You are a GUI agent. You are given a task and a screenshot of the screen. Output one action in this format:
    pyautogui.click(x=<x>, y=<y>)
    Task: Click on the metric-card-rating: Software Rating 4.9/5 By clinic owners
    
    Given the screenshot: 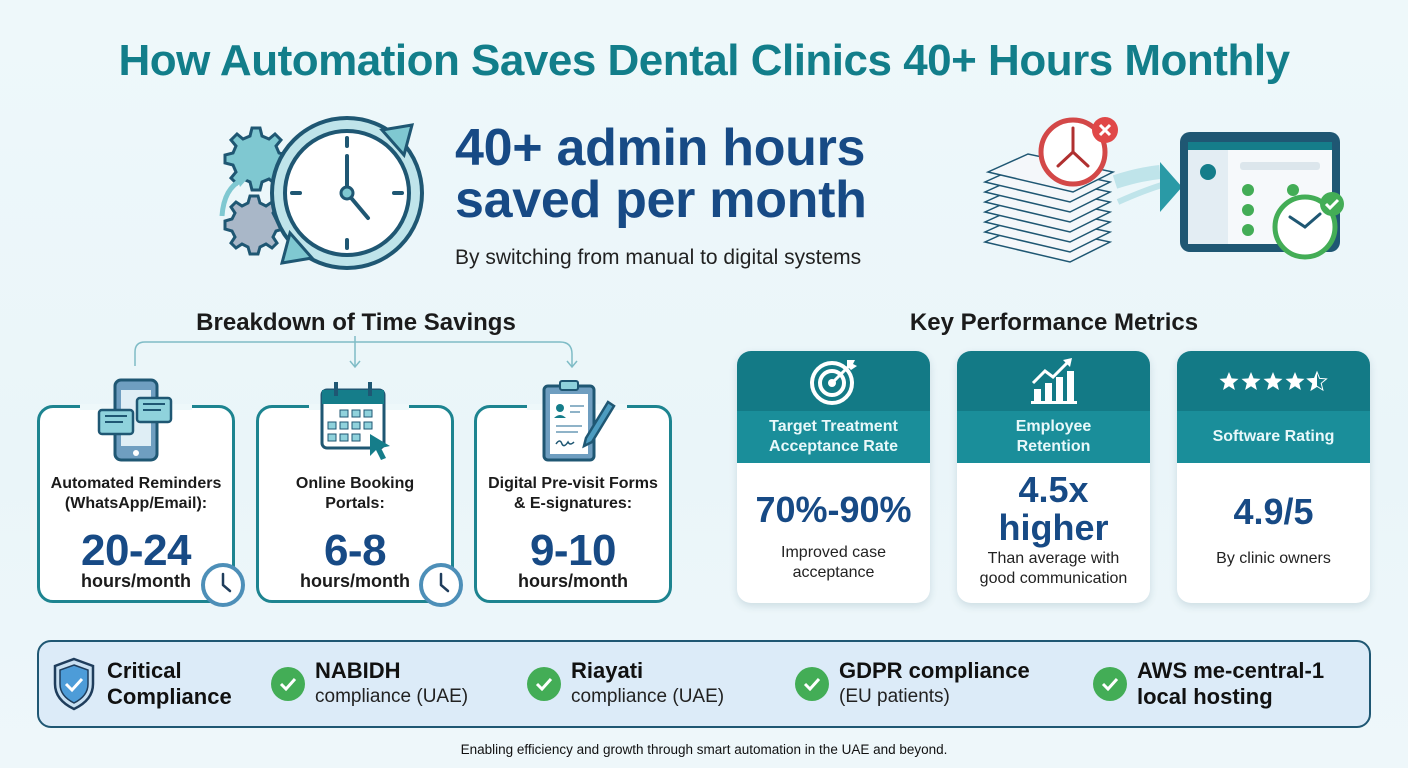 What is the action you would take?
    pyautogui.click(x=1273, y=477)
    